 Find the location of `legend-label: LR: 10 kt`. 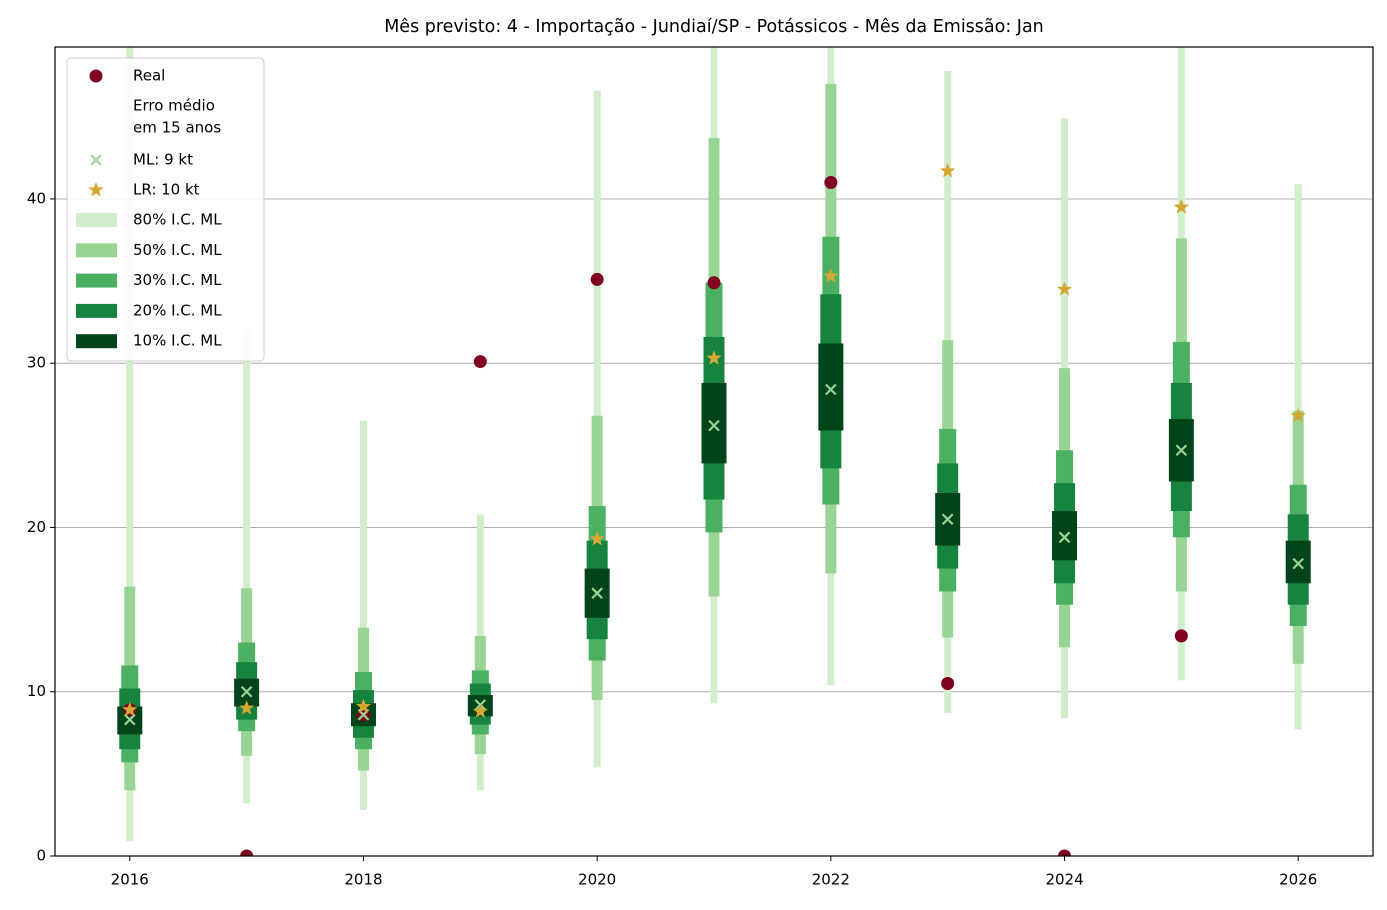

legend-label: LR: 10 kt is located at coordinates (166, 190).